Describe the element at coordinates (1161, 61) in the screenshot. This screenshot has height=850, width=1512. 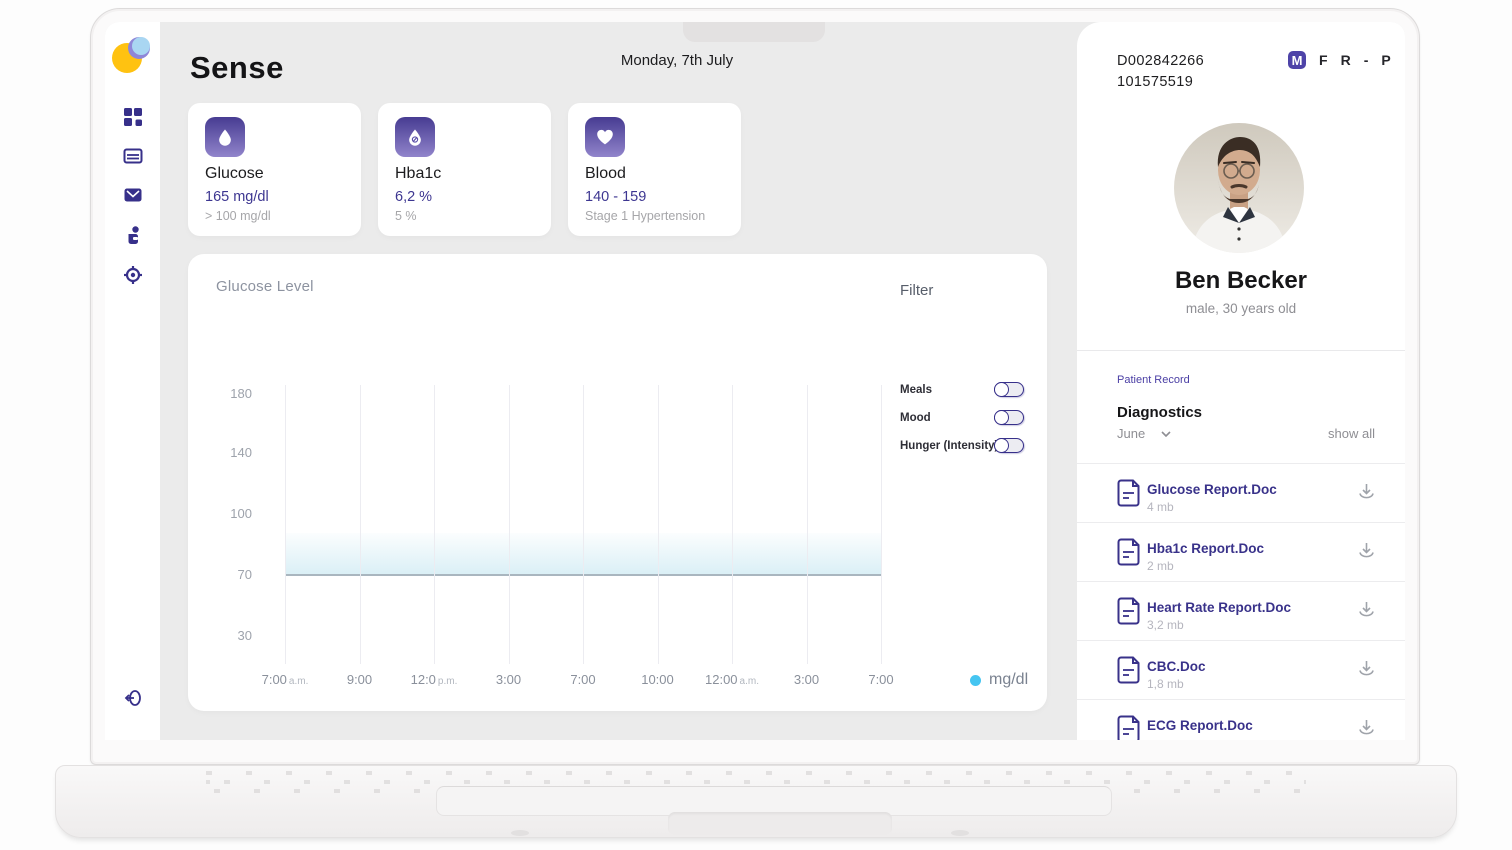
I see `patient-id-primary: D002842266` at that location.